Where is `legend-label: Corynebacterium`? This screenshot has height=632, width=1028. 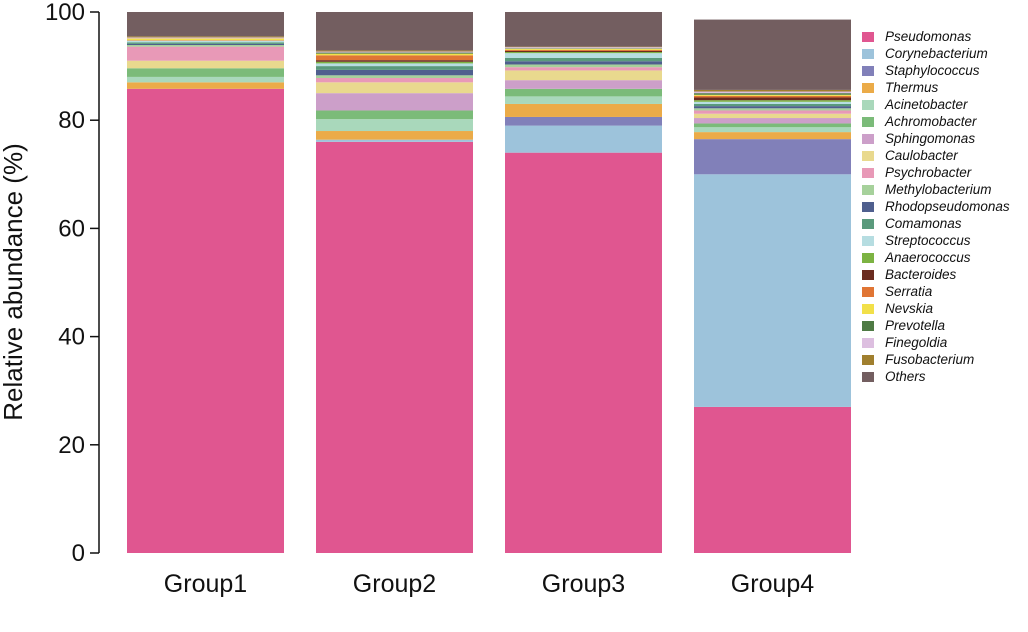
legend-label: Corynebacterium is located at coordinates (936, 53).